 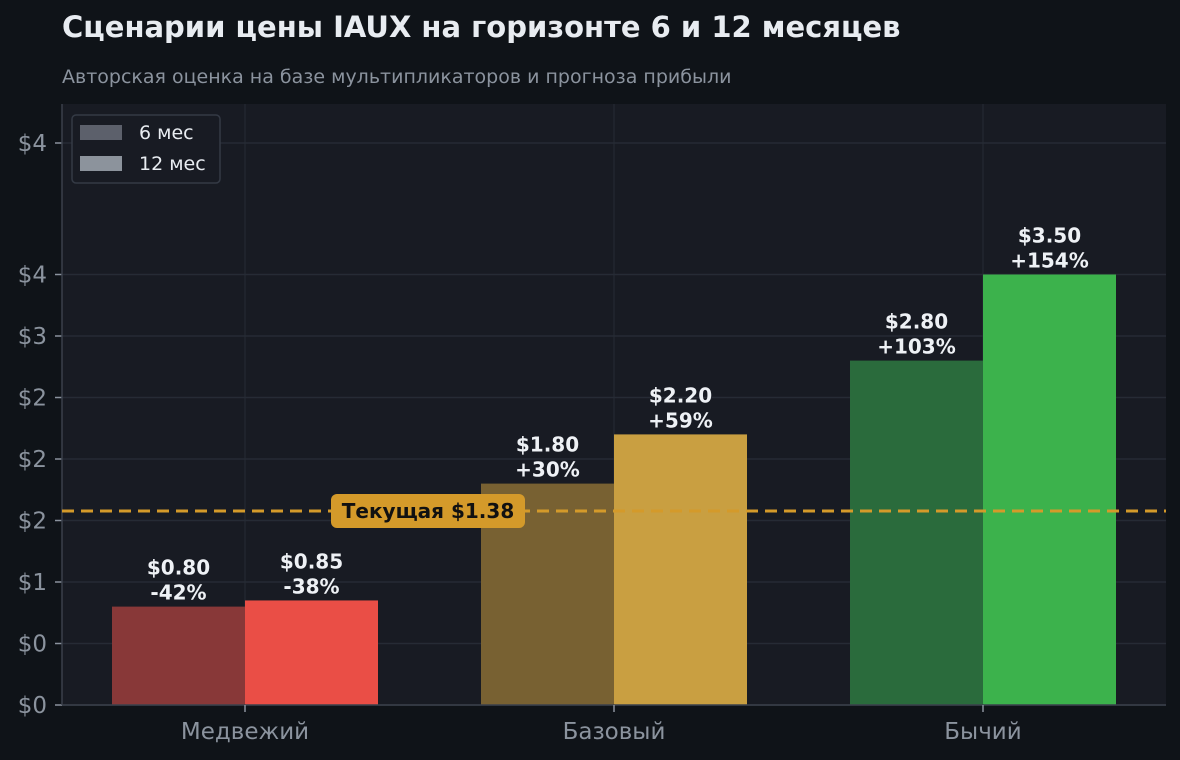 I want to click on data-label-change: +59%, so click(x=680, y=420).